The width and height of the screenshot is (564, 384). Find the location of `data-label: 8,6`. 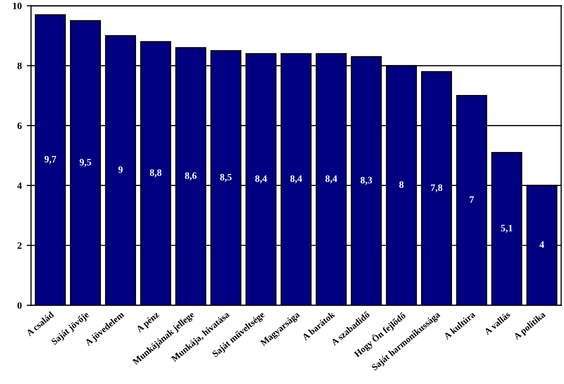

data-label: 8,6 is located at coordinates (191, 176).